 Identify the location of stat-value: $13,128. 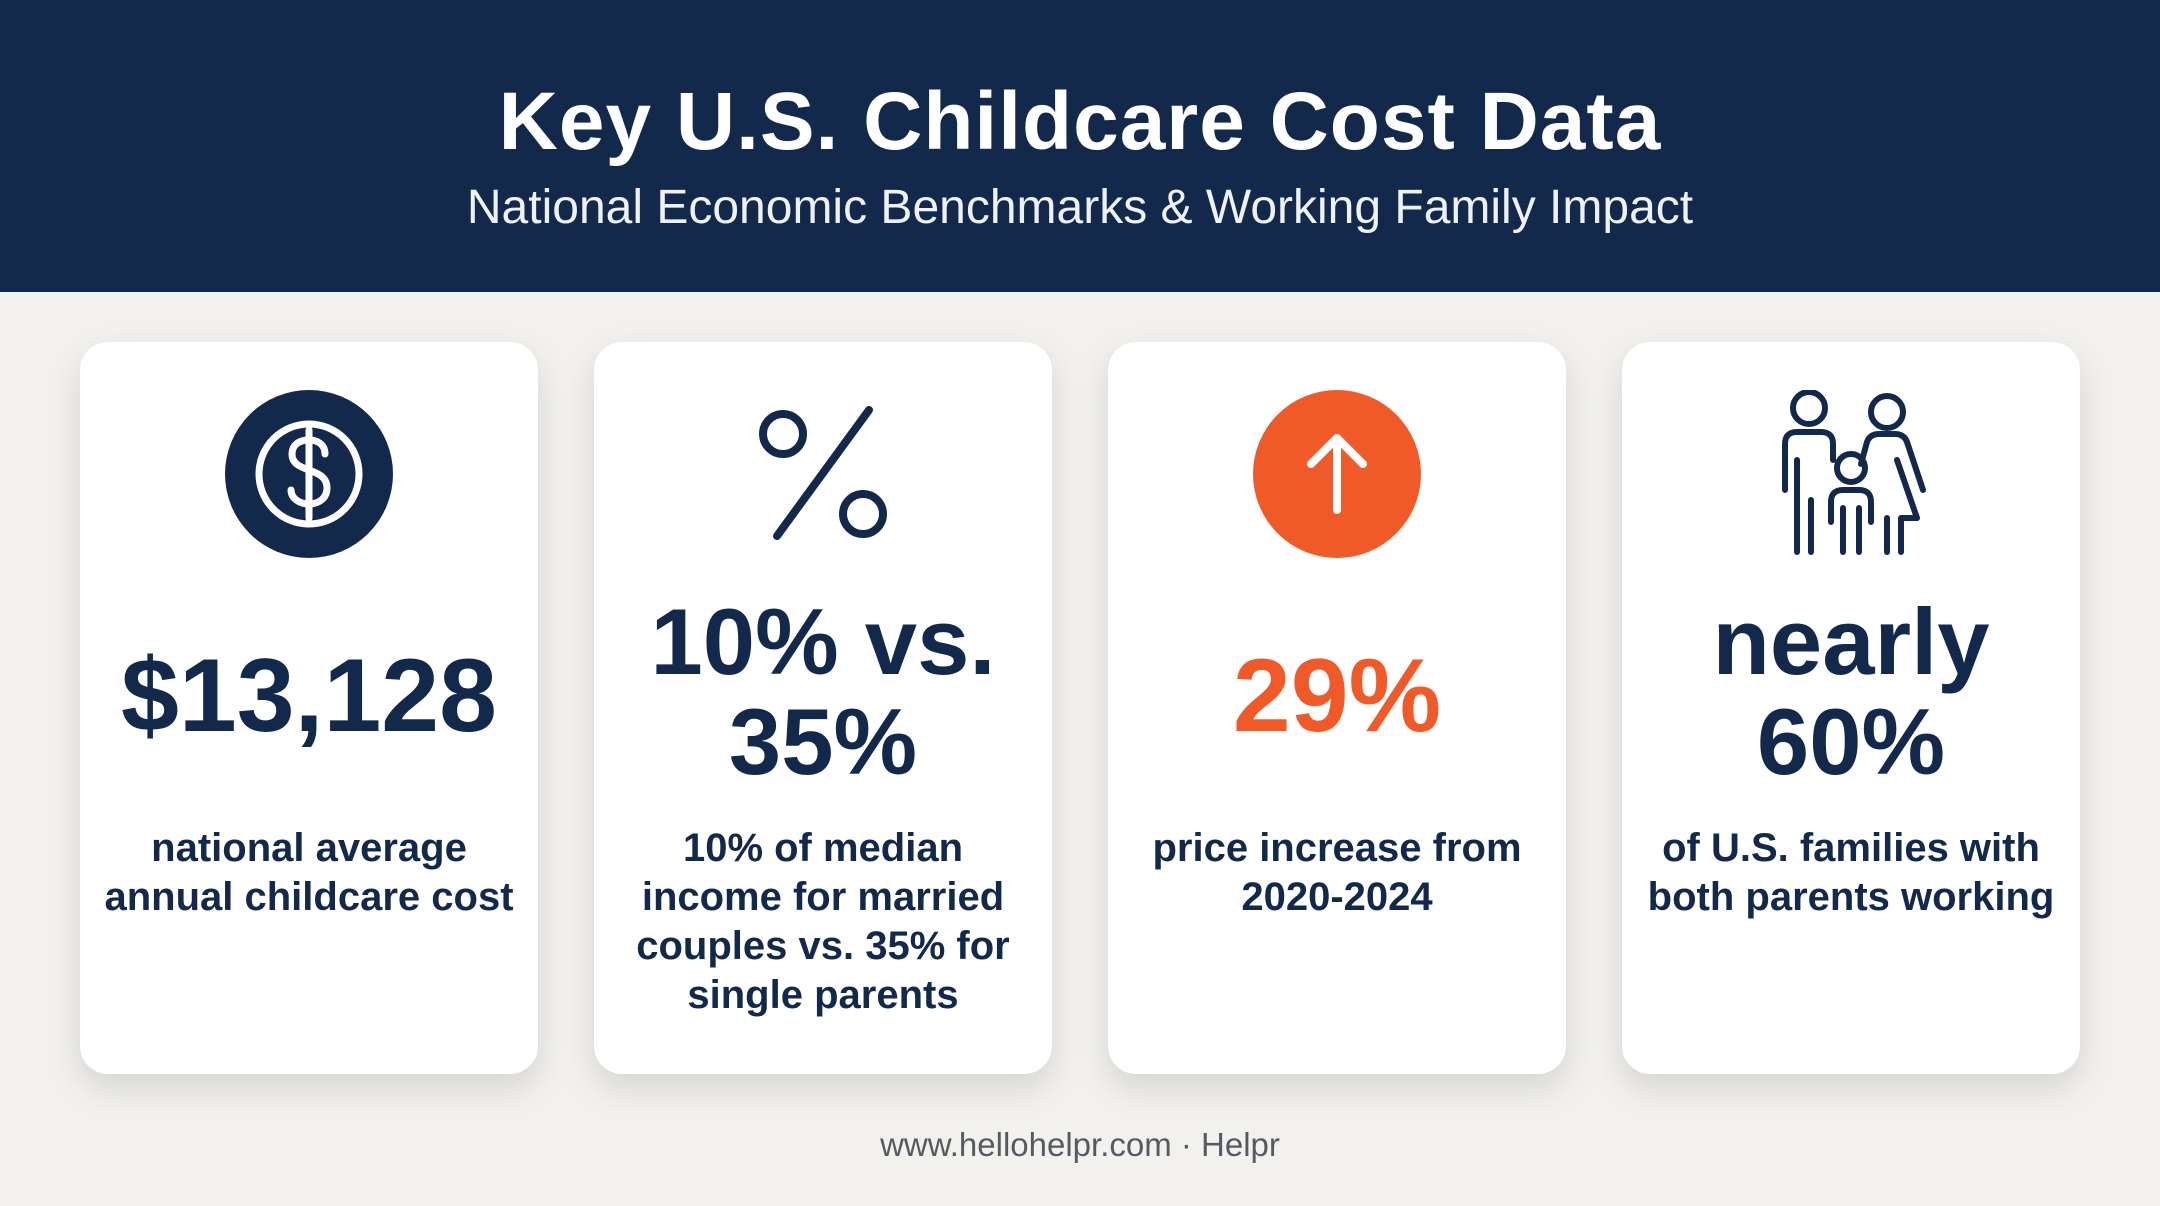
(309, 696).